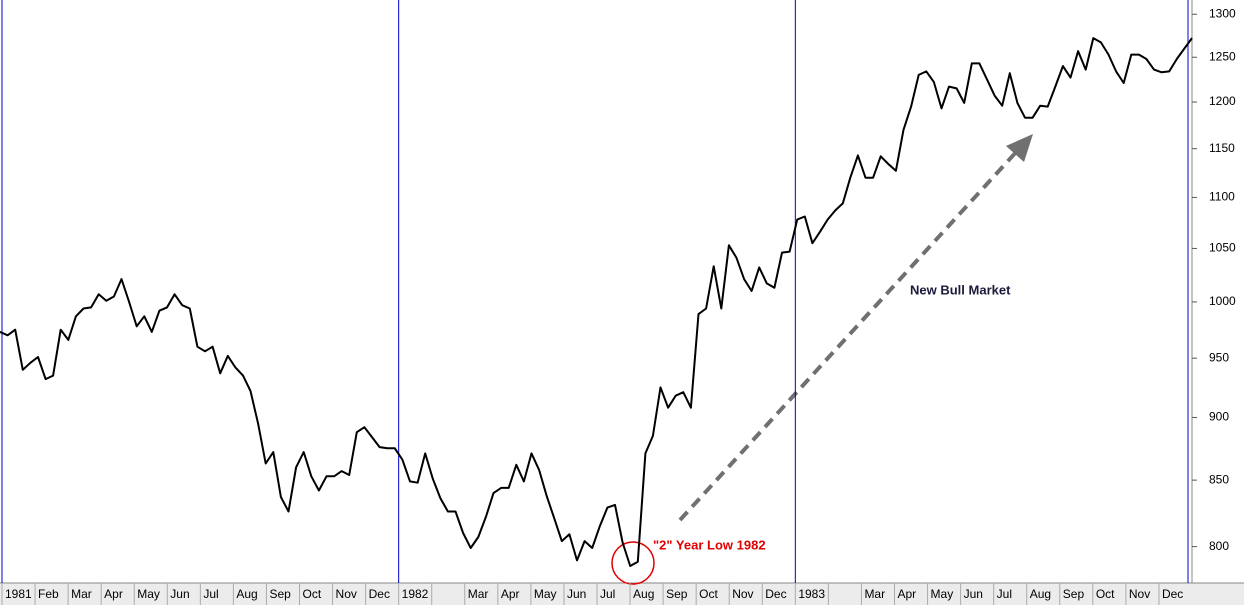  Describe the element at coordinates (48, 594) in the screenshot. I see `x-tick-label: Feb` at that location.